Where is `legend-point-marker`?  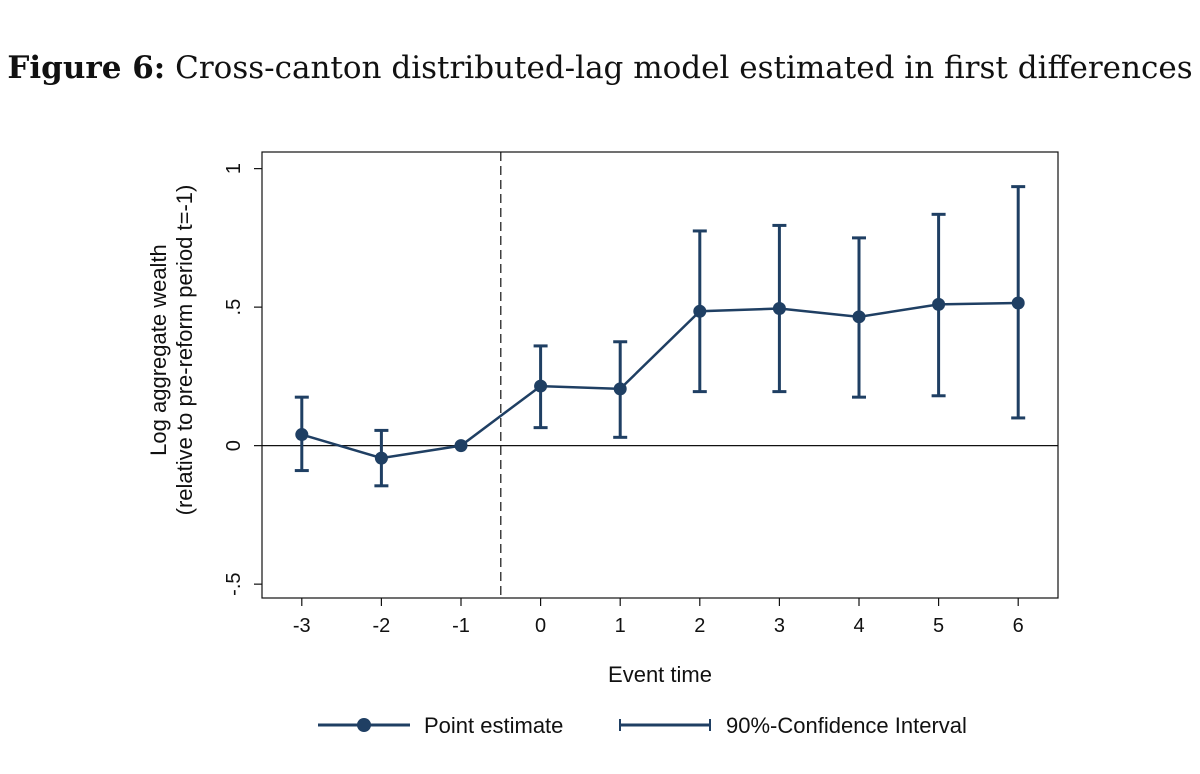
legend-point-marker is located at coordinates (364, 725).